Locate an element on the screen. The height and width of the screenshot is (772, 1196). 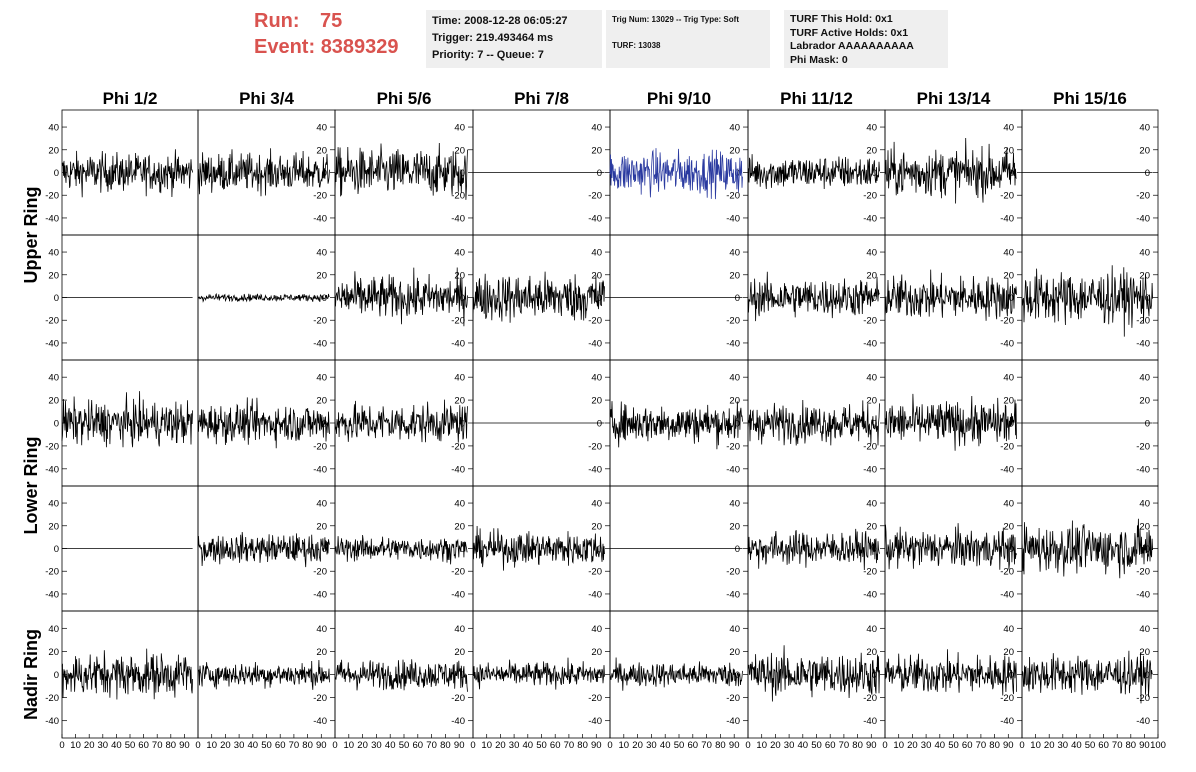
ytick-label-r2-c7-1: -20 is located at coordinates (1007, 321).